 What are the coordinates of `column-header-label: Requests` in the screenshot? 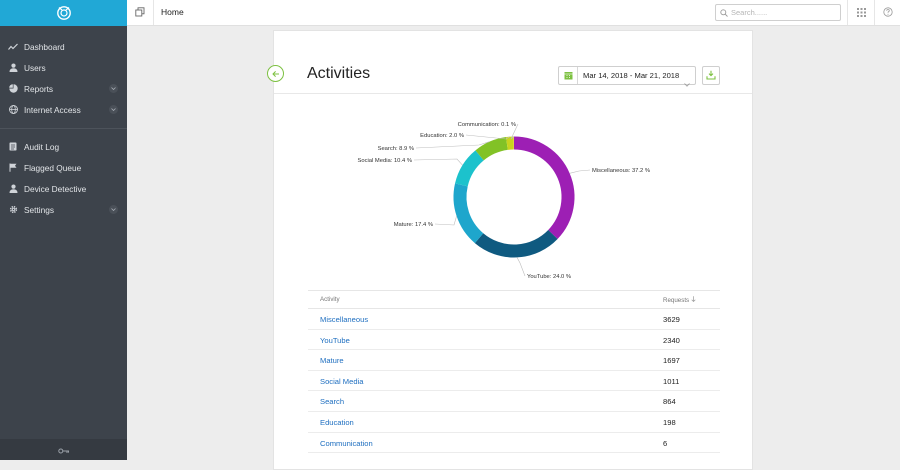 It's located at (676, 300).